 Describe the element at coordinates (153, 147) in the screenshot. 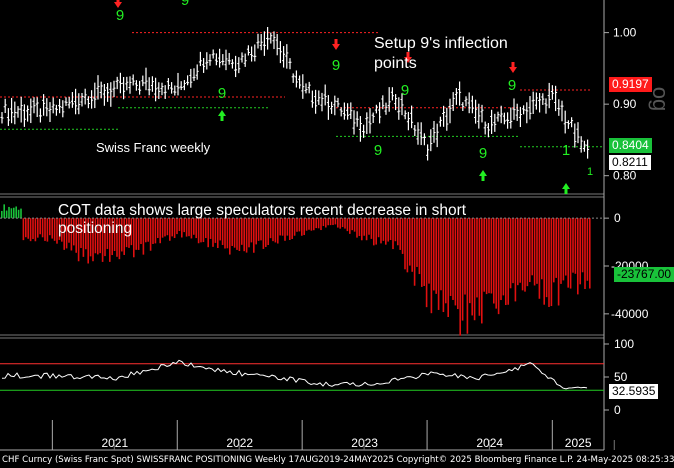

I see `chart-title: Swiss Franc weekly` at that location.